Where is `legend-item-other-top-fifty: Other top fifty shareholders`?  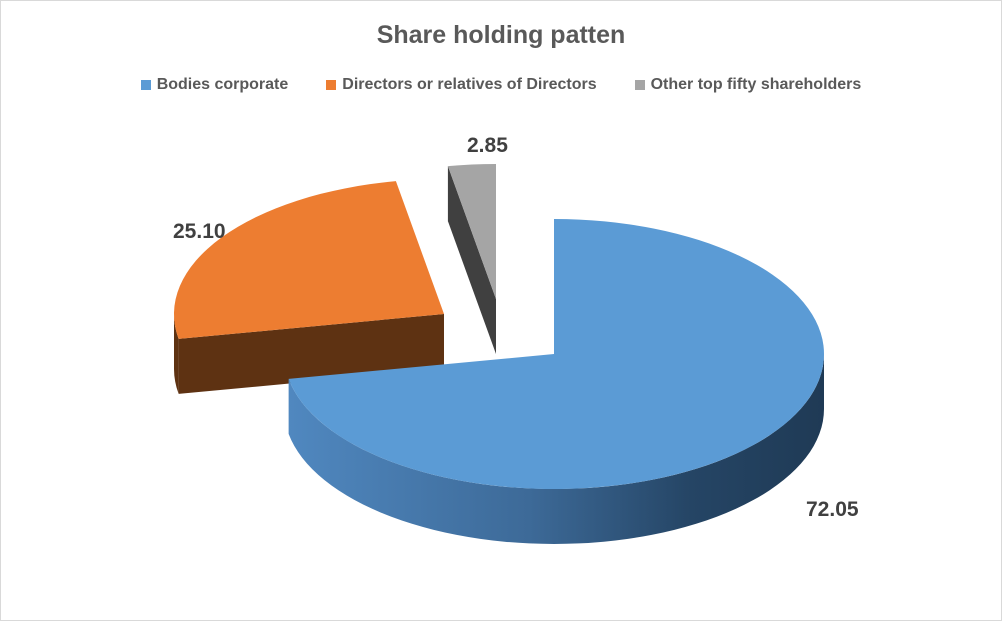
legend-item-other-top-fifty: Other top fifty shareholders is located at coordinates (748, 85).